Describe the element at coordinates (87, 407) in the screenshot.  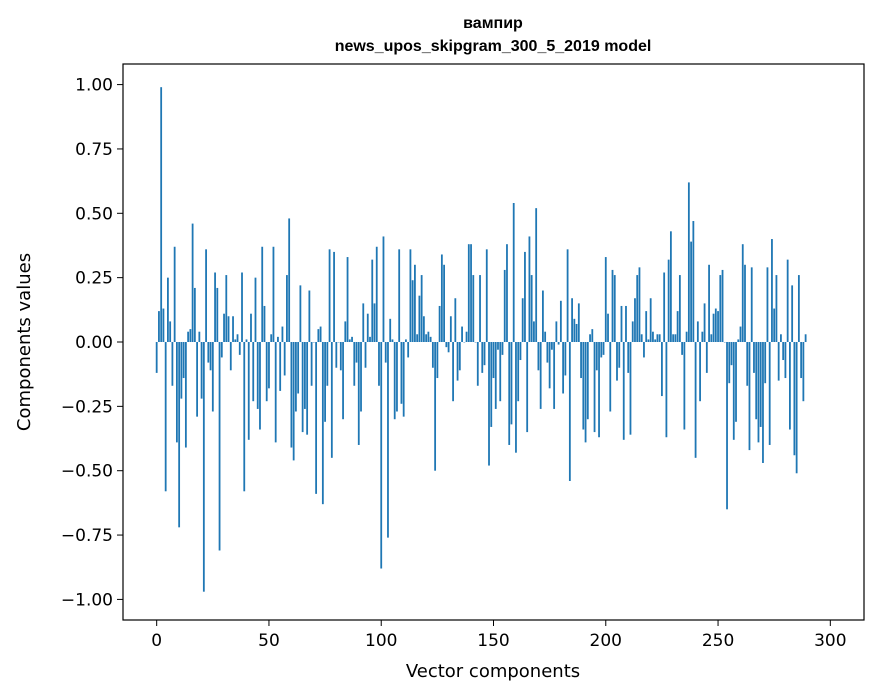
I see `y-tick-label: −0.25` at that location.